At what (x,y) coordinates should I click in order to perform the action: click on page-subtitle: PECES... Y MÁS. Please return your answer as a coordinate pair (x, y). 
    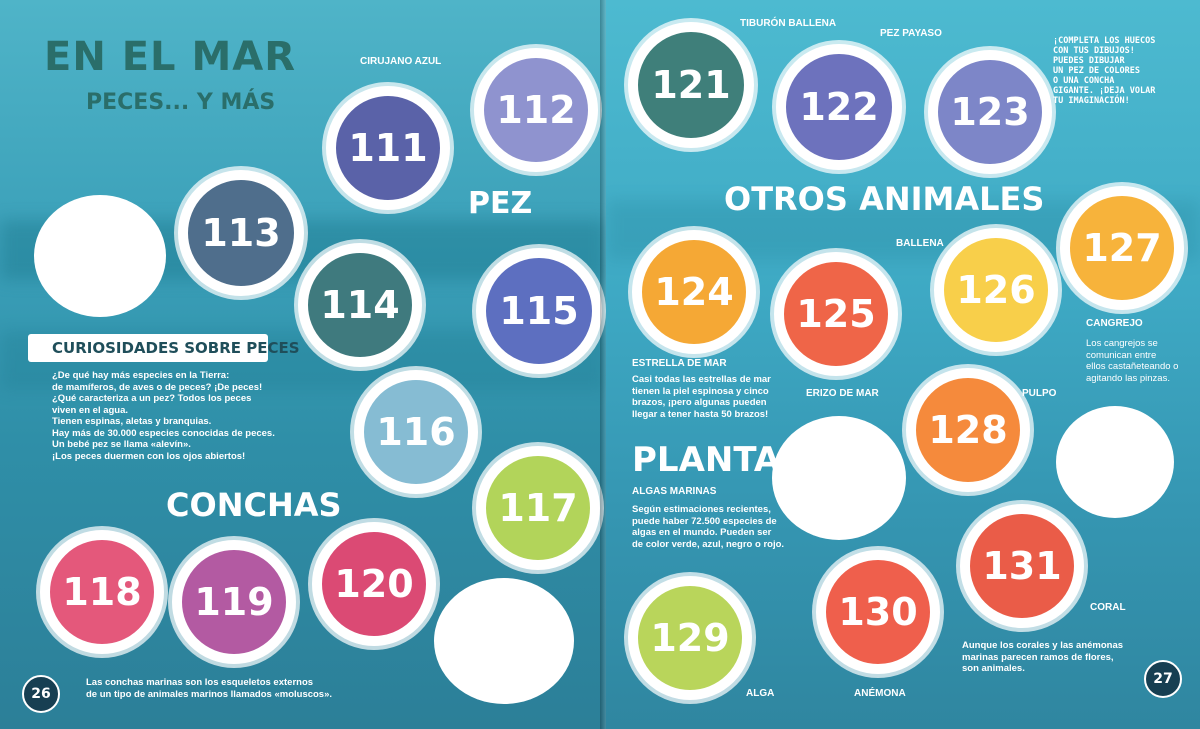
    Looking at the image, I should click on (181, 102).